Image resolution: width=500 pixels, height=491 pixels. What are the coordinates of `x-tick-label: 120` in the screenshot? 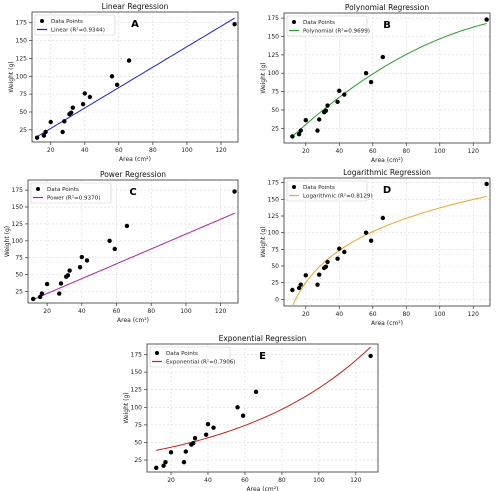 It's located at (221, 150).